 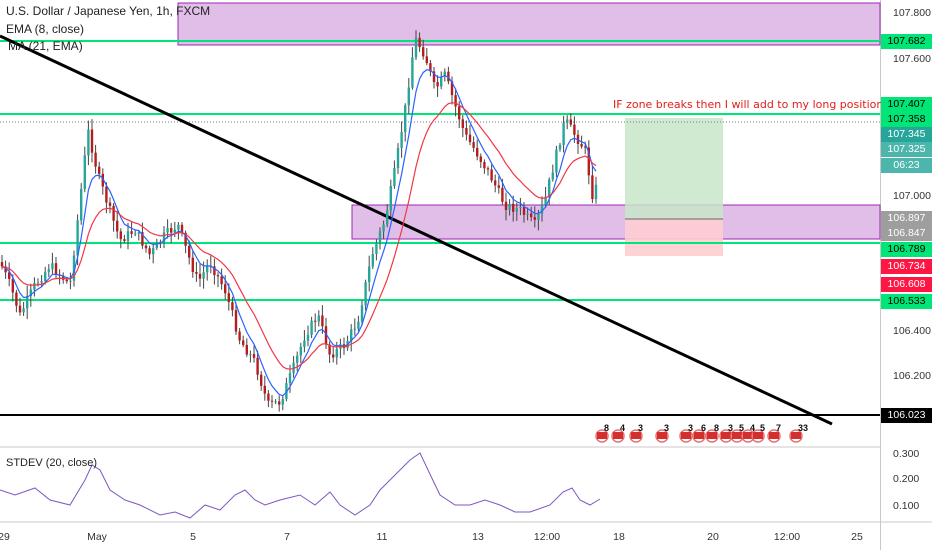 I want to click on ma-legend: MA (21, EMA), so click(x=45, y=46).